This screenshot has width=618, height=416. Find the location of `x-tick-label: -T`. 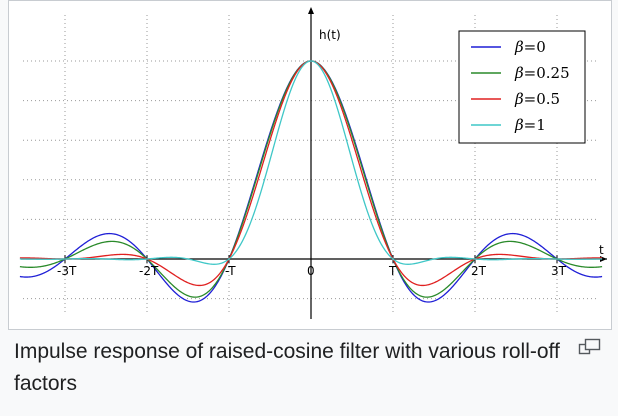

x-tick-label: -T is located at coordinates (230, 271).